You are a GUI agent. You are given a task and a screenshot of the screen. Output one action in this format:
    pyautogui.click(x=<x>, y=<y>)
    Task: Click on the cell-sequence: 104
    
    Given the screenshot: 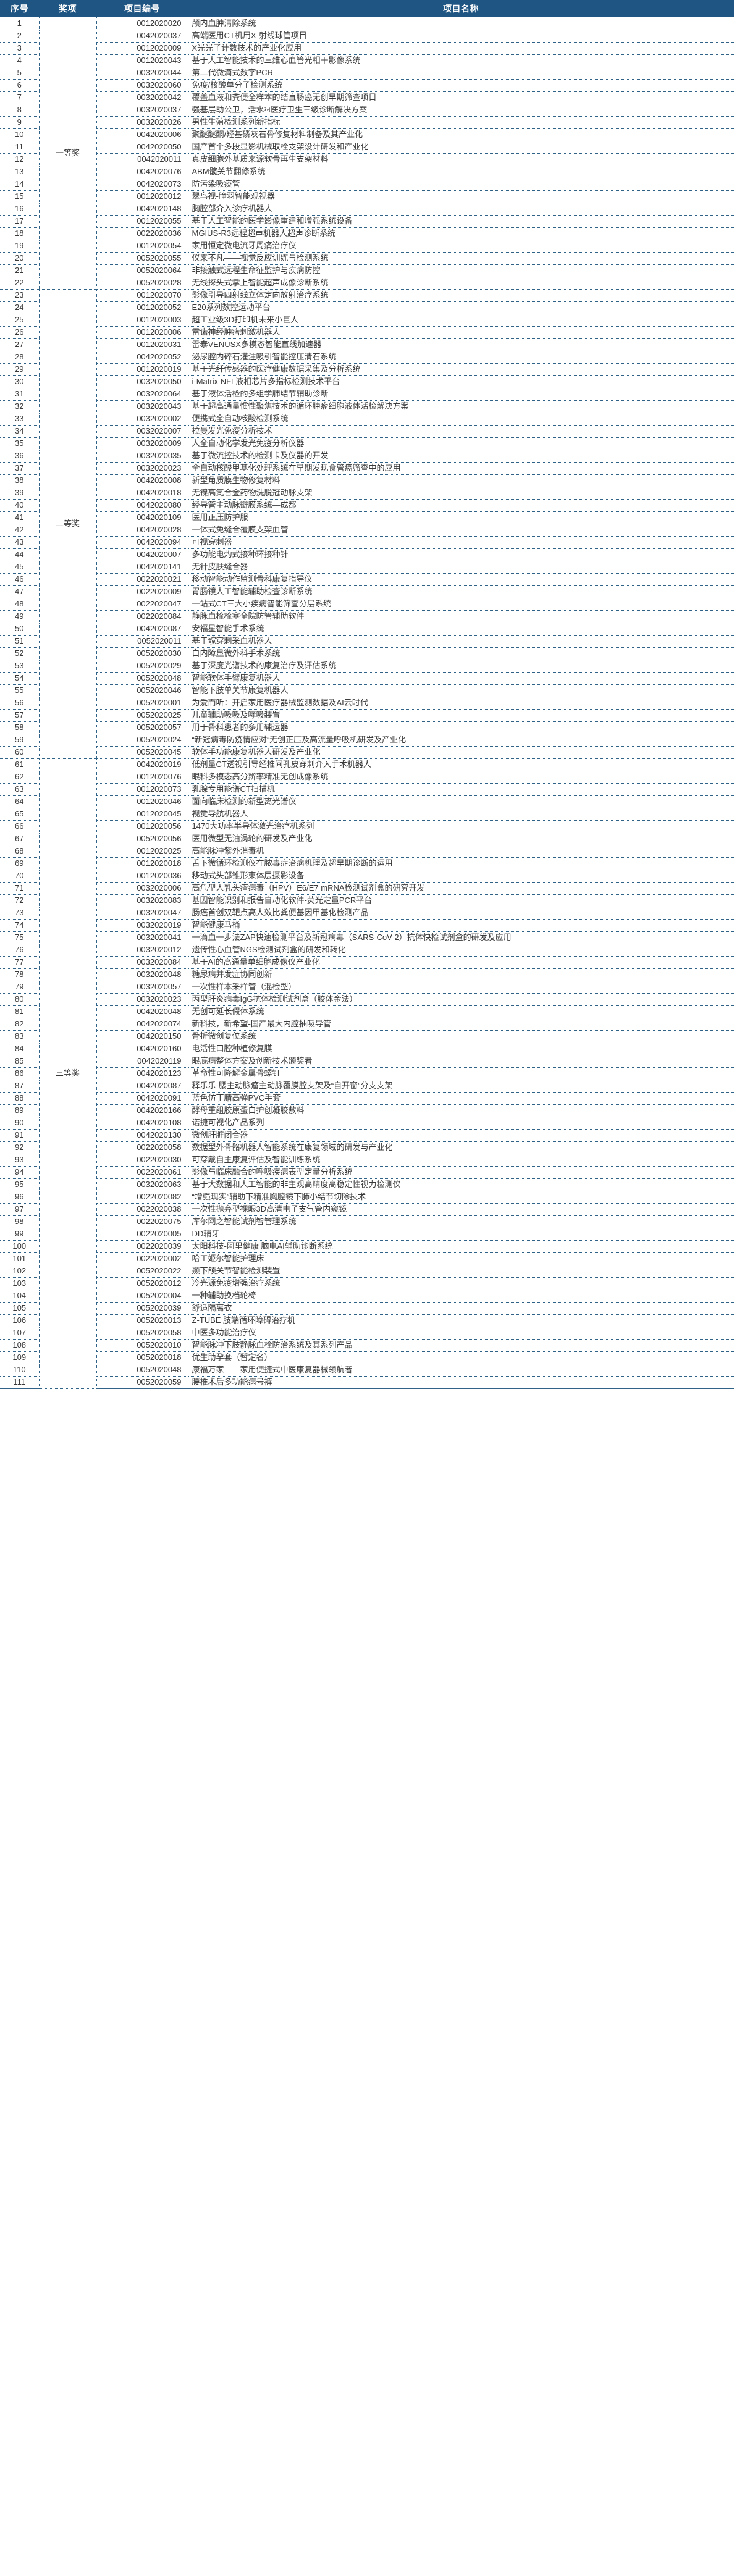 What is the action you would take?
    pyautogui.click(x=20, y=1296)
    